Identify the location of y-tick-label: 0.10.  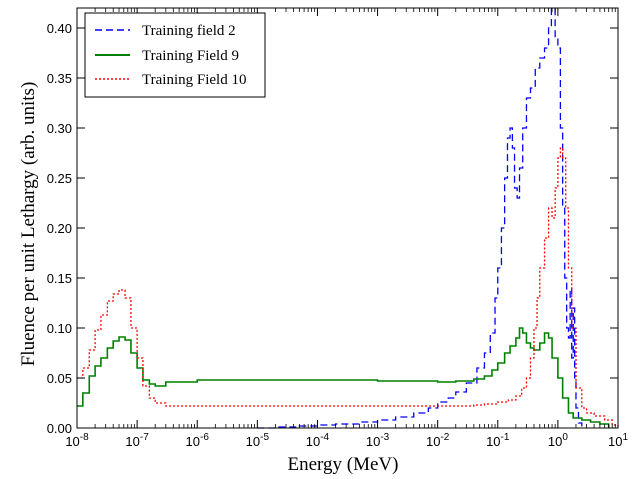
(59, 328).